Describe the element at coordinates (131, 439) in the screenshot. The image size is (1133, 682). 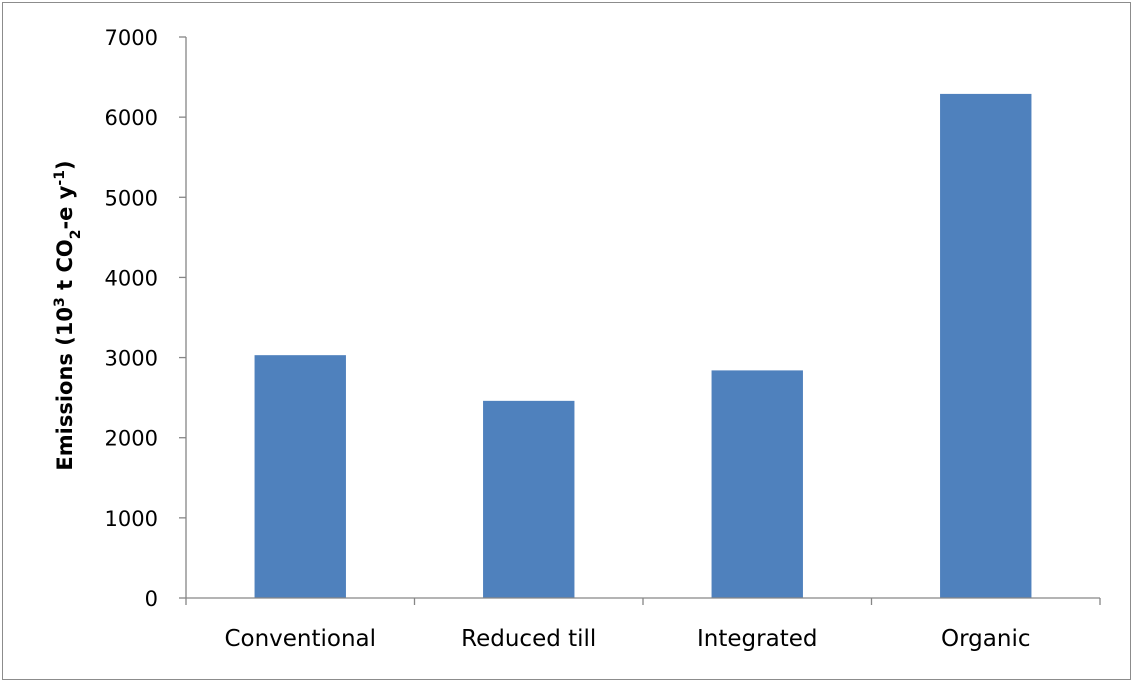
I see `y-tick-label: 2000` at that location.